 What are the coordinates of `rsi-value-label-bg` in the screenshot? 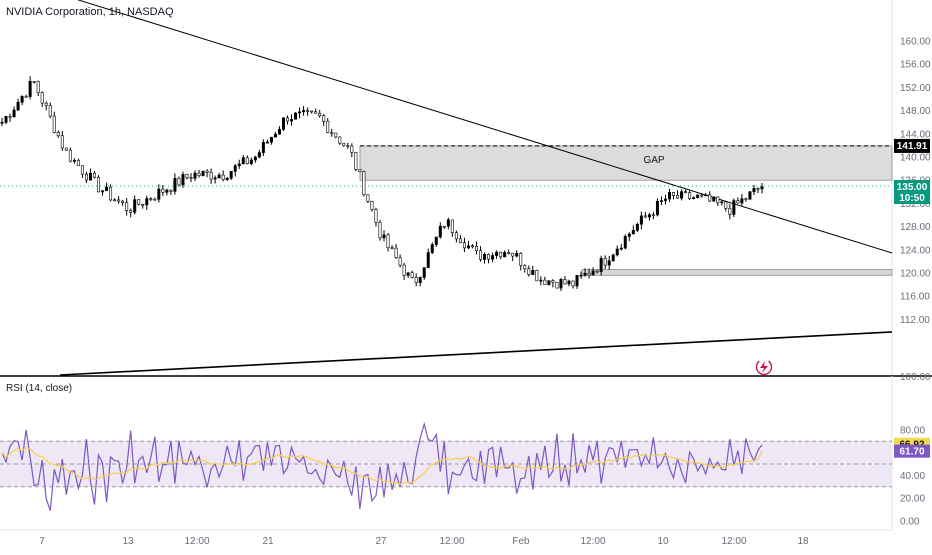 It's located at (912, 451).